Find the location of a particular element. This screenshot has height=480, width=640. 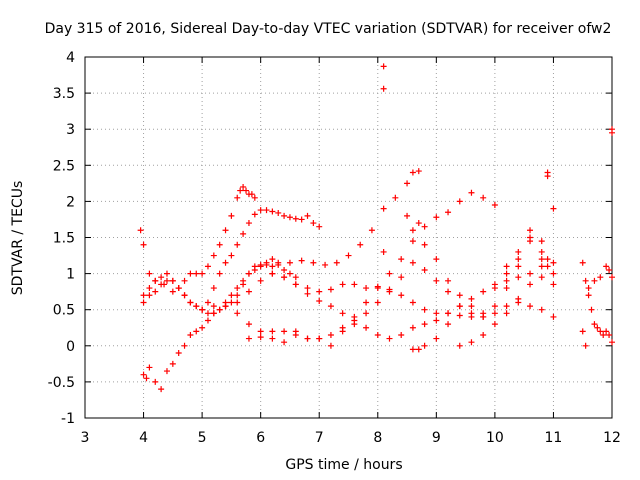

y-tick-label: 3.5 is located at coordinates (64, 94).